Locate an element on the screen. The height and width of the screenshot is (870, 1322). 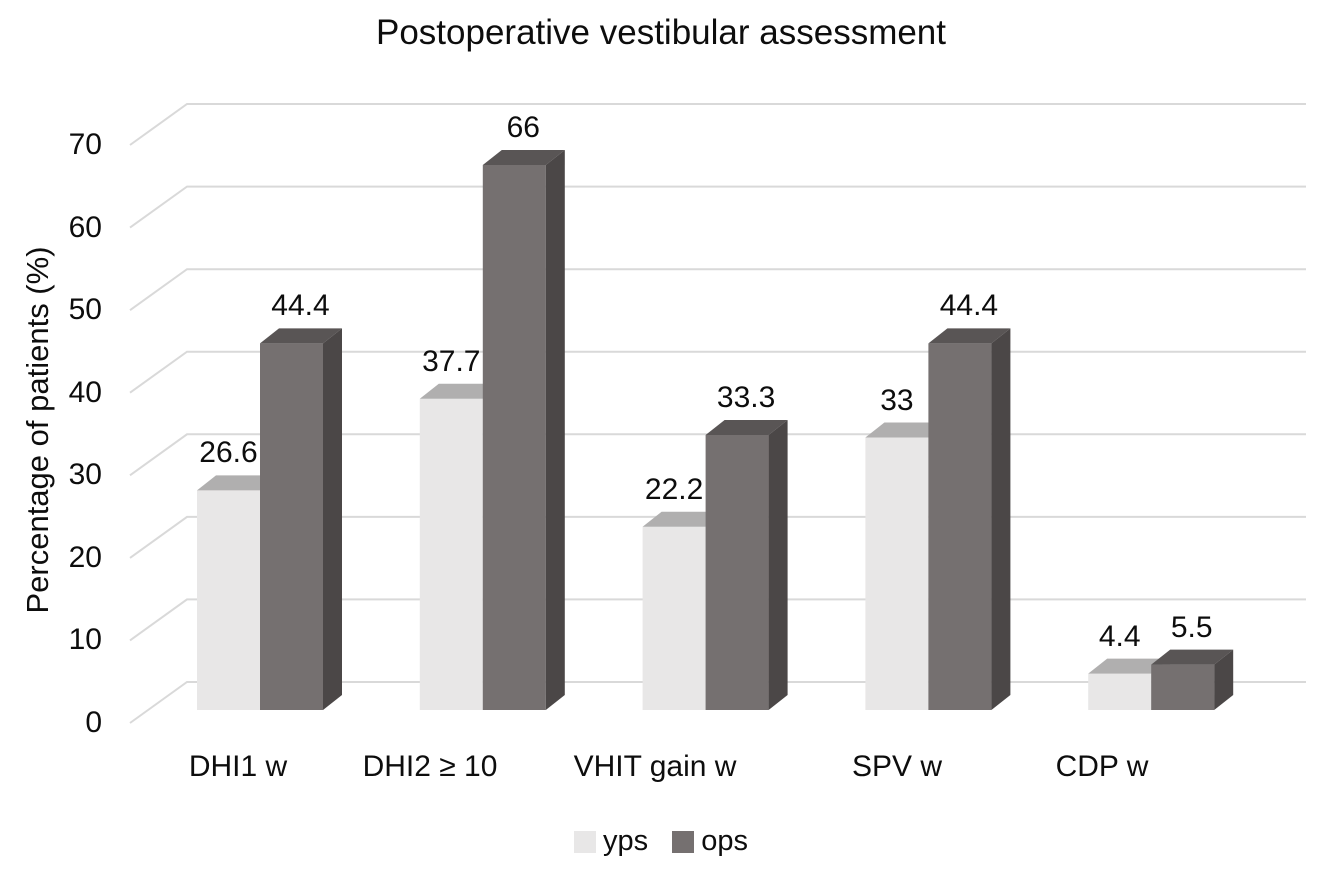
legend-label-ops: ops is located at coordinates (724, 841).